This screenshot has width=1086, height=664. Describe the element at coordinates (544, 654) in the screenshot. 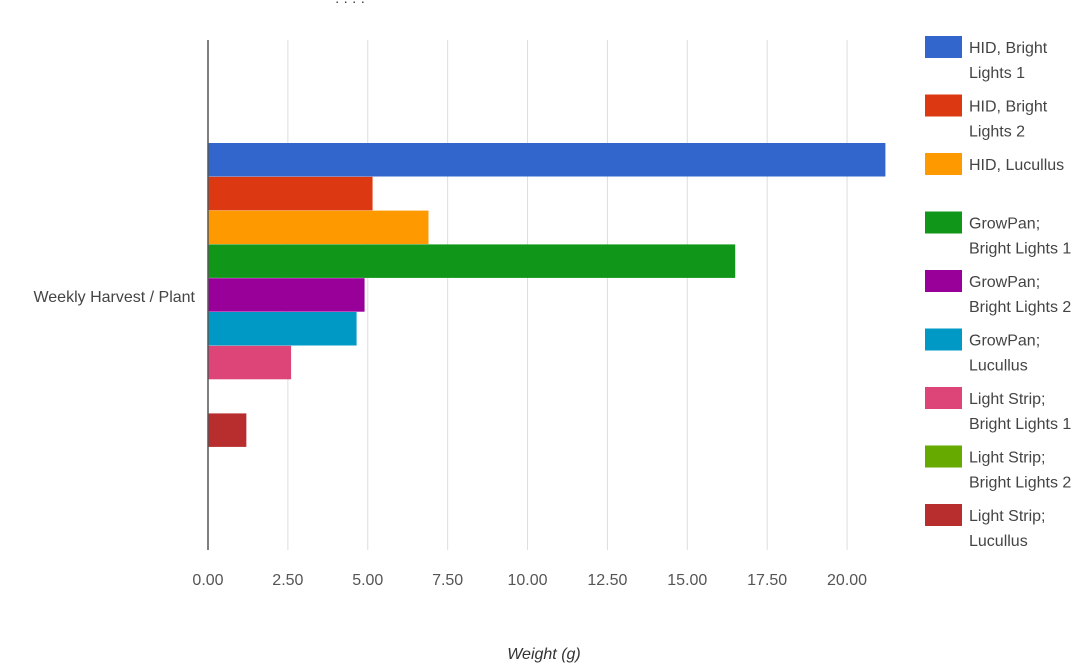

I see `x-axis-title: Weight (g)` at that location.